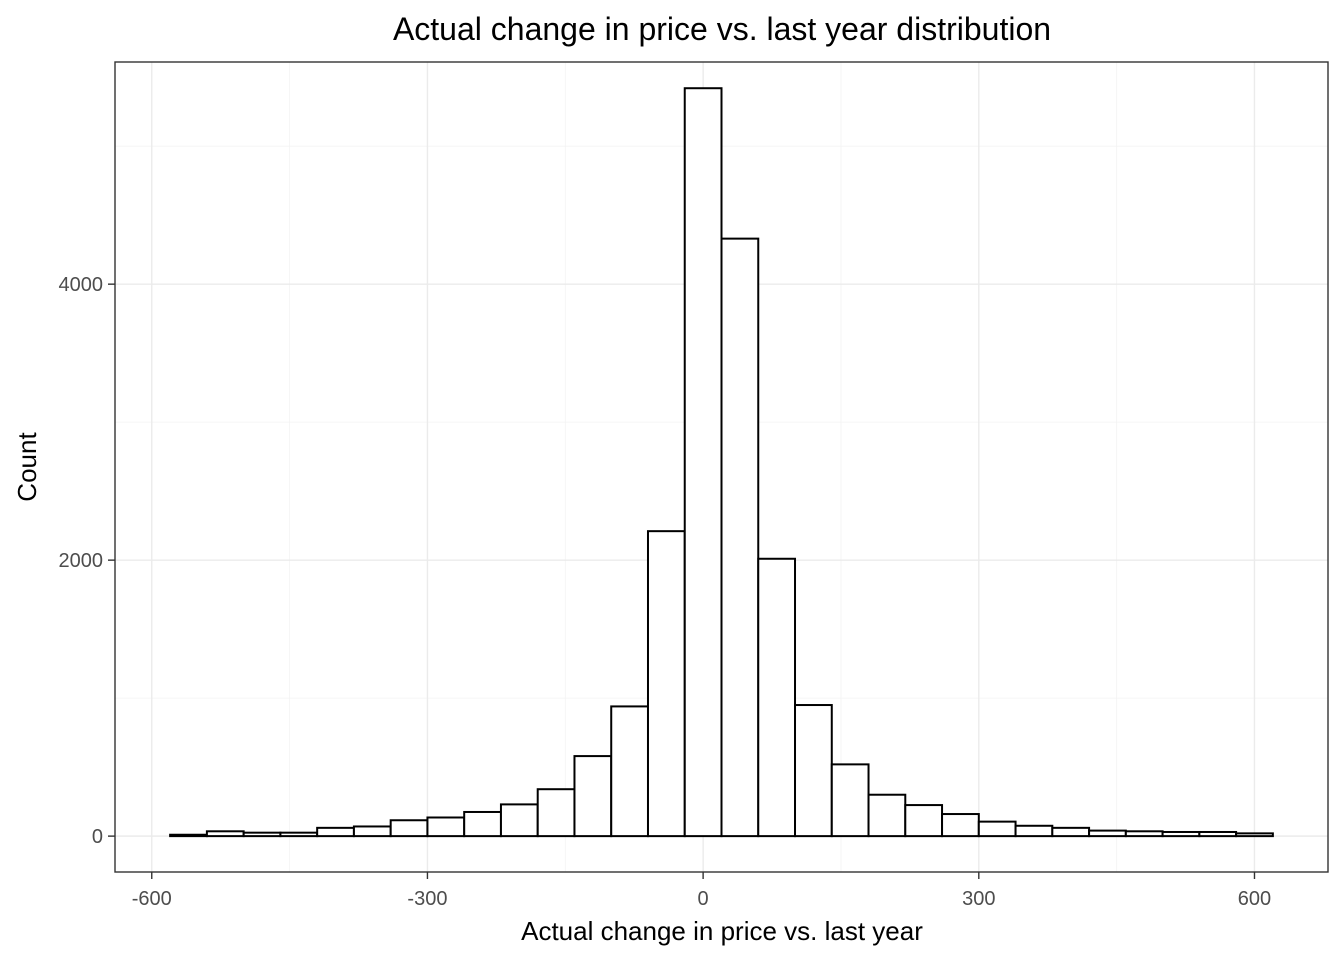 The width and height of the screenshot is (1344, 960). What do you see at coordinates (703, 899) in the screenshot?
I see `x-tick-label: 0` at bounding box center [703, 899].